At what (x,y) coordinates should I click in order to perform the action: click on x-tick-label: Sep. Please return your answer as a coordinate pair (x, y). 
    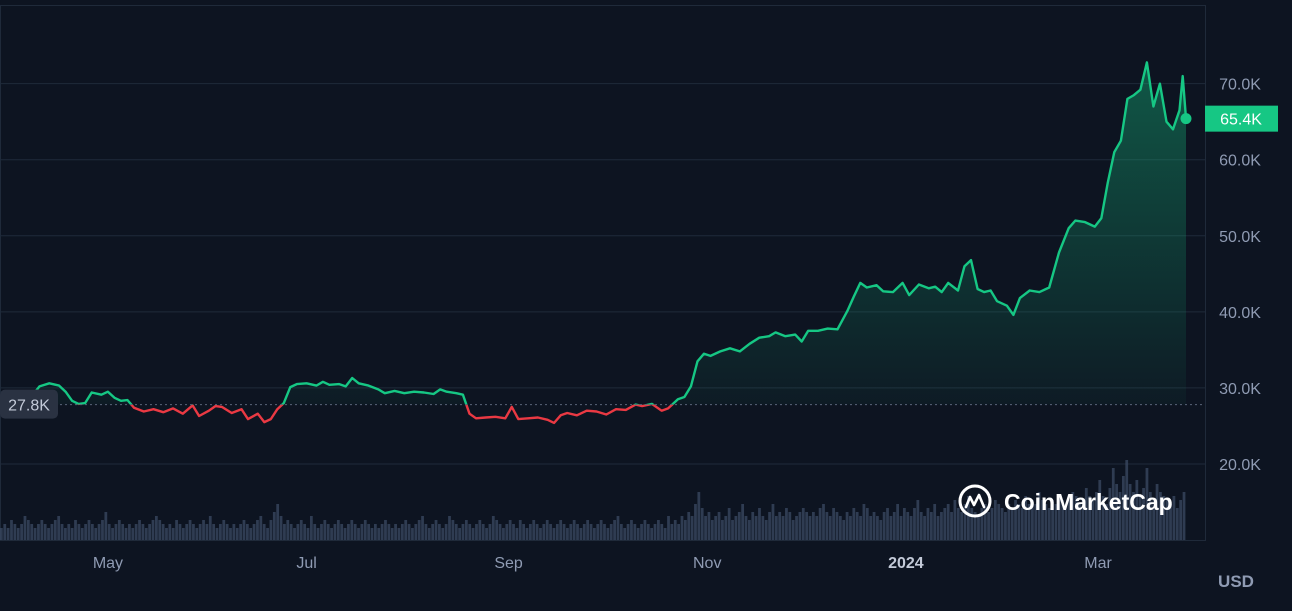
    Looking at the image, I should click on (508, 563).